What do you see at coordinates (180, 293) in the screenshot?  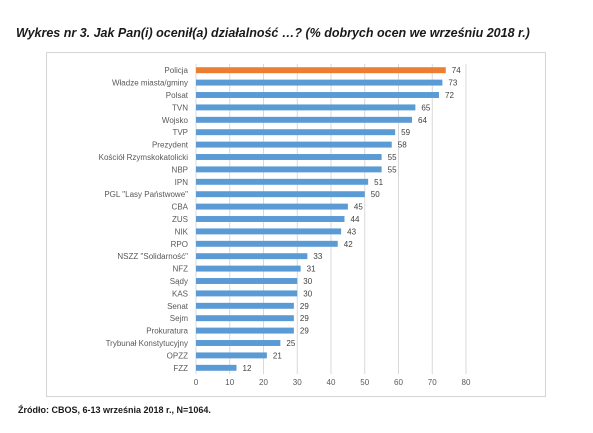 I see `category-label: KAS` at bounding box center [180, 293].